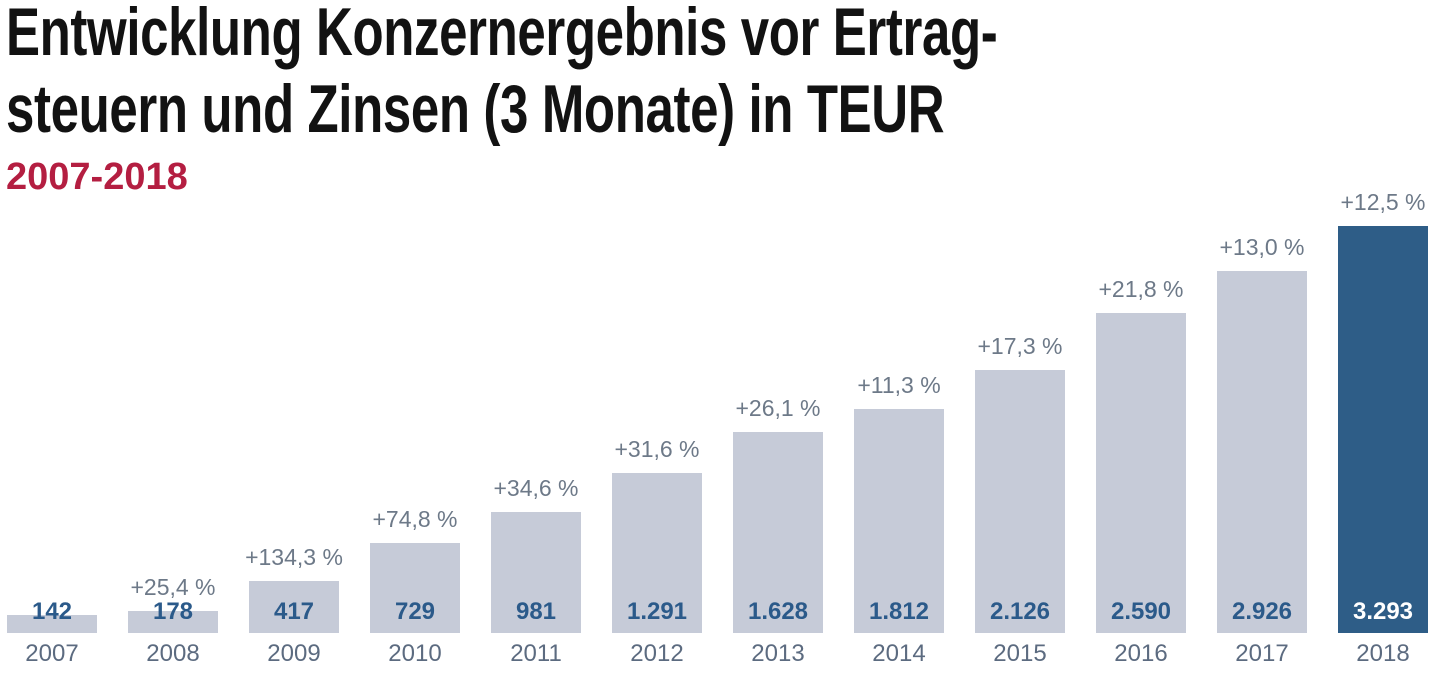 This screenshot has width=1439, height=684. Describe the element at coordinates (52, 611) in the screenshot. I see `value-label-2007: 142` at that location.